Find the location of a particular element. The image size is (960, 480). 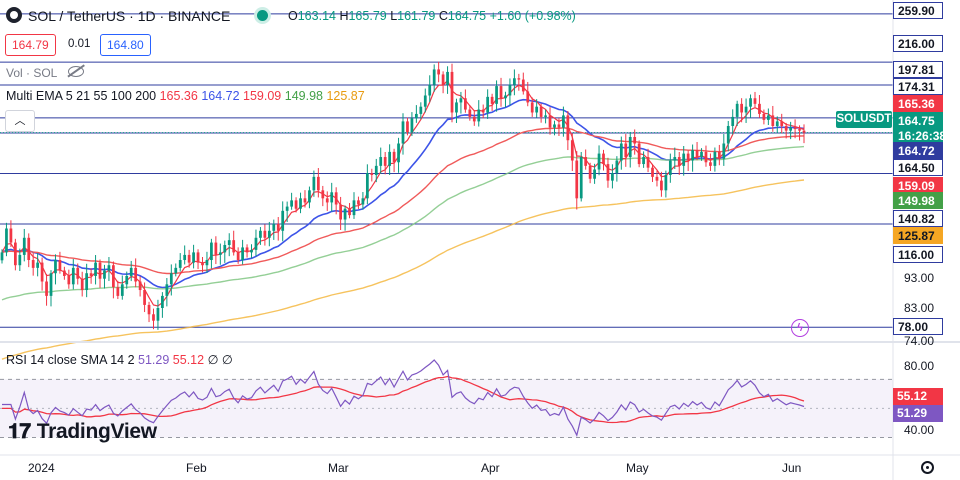

lightning-icon: ϟ is located at coordinates (800, 328).